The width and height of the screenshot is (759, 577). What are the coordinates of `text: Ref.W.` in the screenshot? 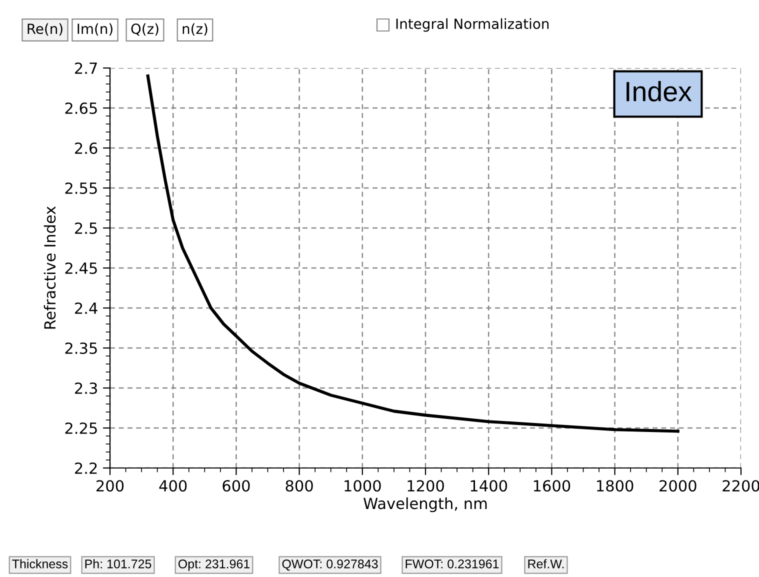 It's located at (546, 563).